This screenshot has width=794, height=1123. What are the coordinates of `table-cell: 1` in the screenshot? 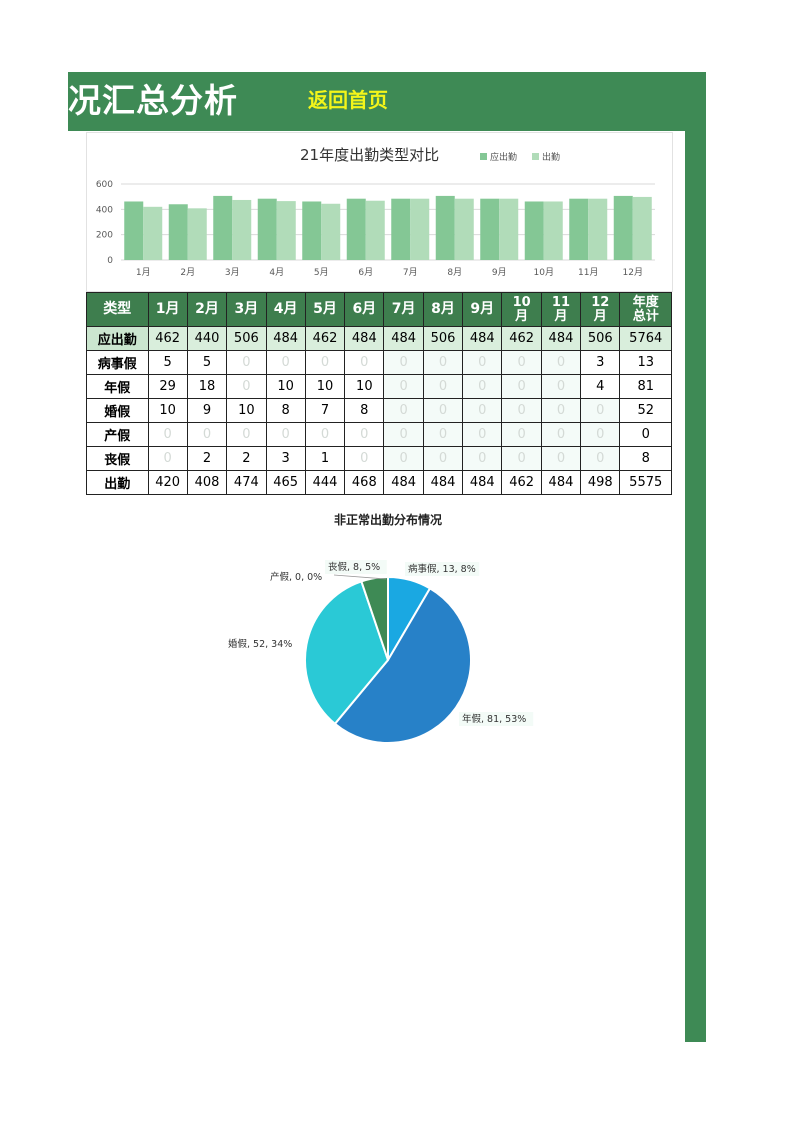 It's located at (325, 458).